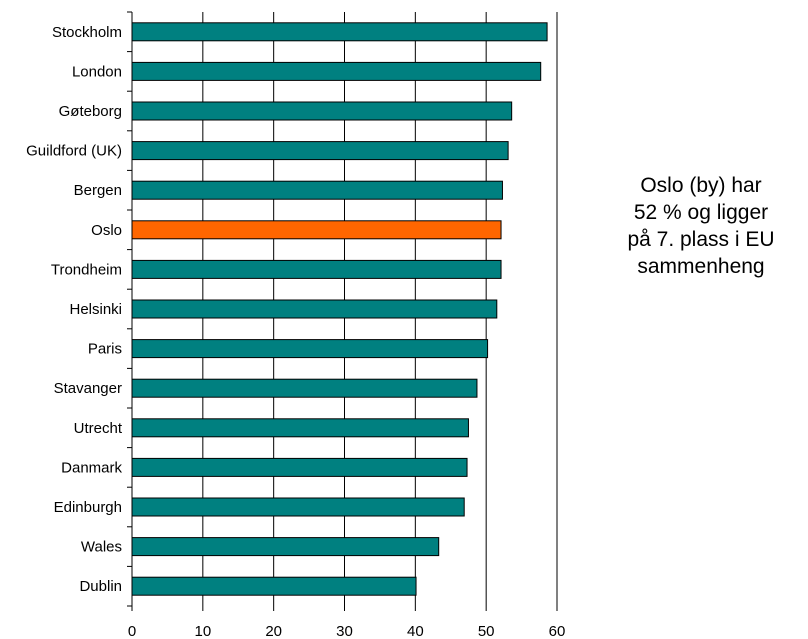 This screenshot has height=639, width=808. I want to click on bar-stavanger, so click(304, 388).